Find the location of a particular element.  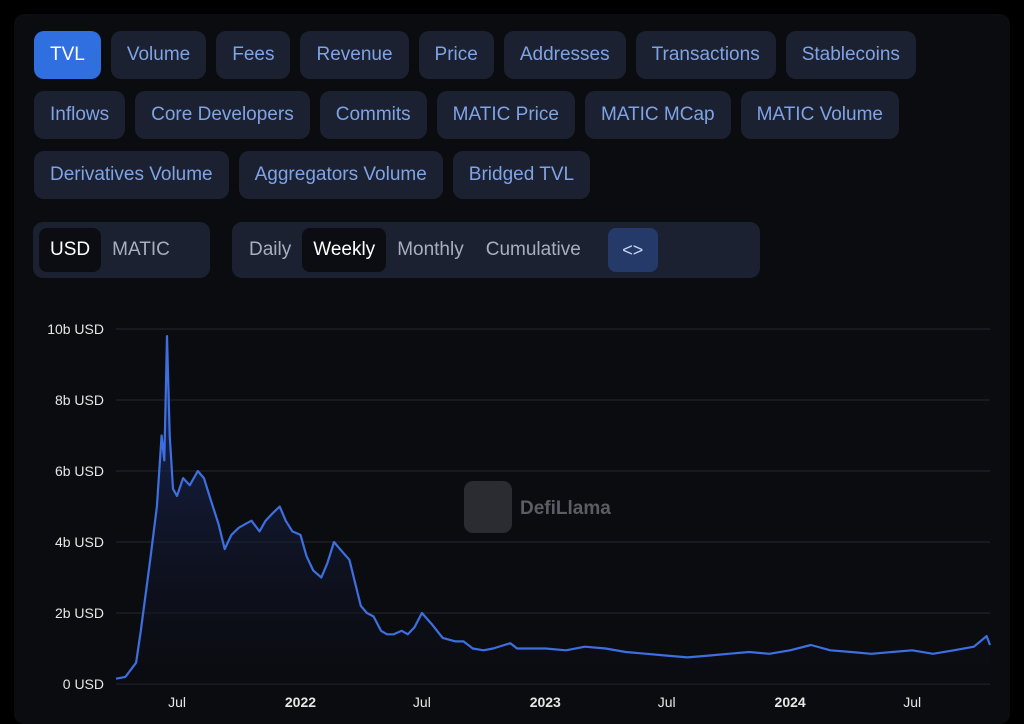

tab-matic-price: MATIC Price is located at coordinates (505, 115).